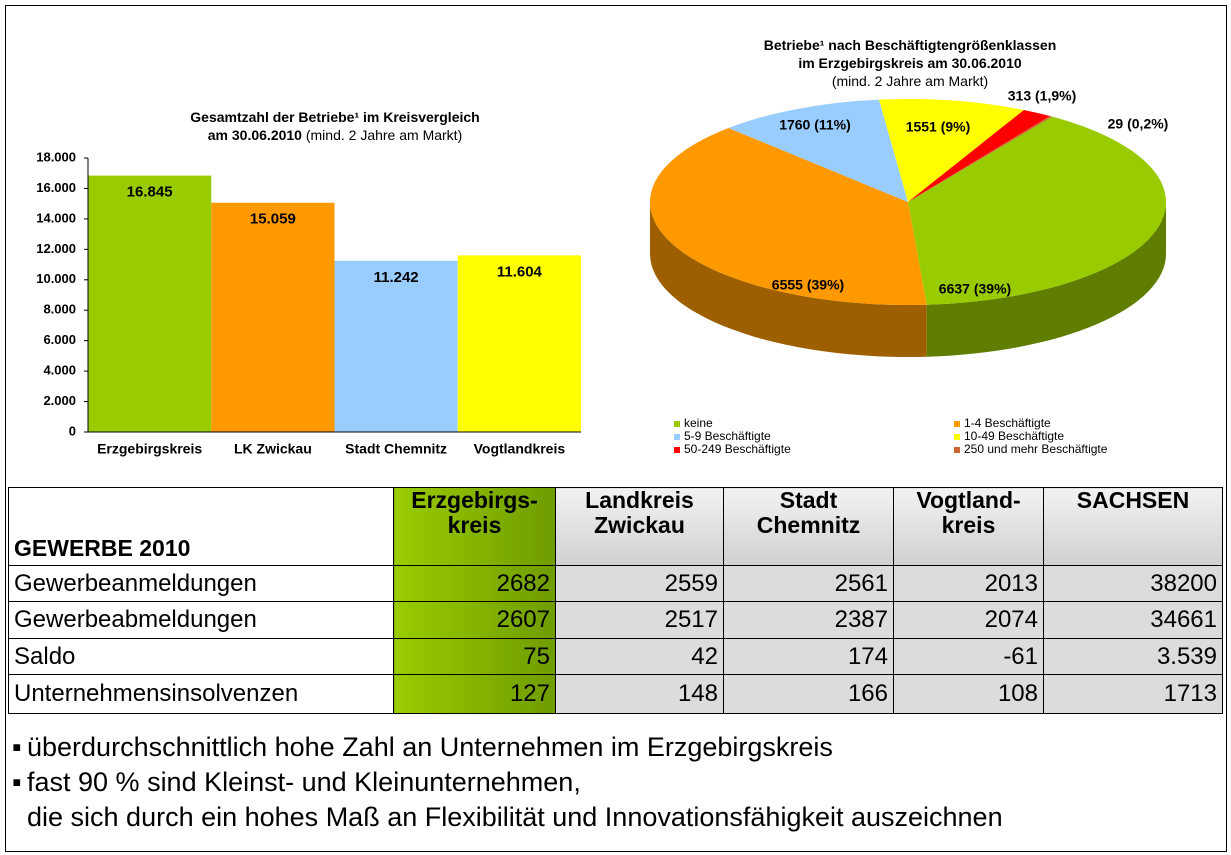  Describe the element at coordinates (808, 656) in the screenshot. I see `table-cell: 174` at that location.